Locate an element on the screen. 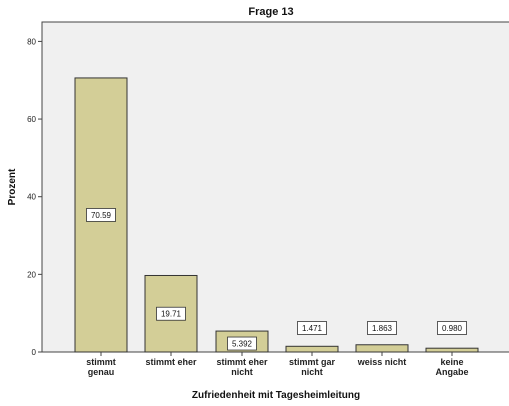  data-label-text: 70.59 is located at coordinates (101, 215).